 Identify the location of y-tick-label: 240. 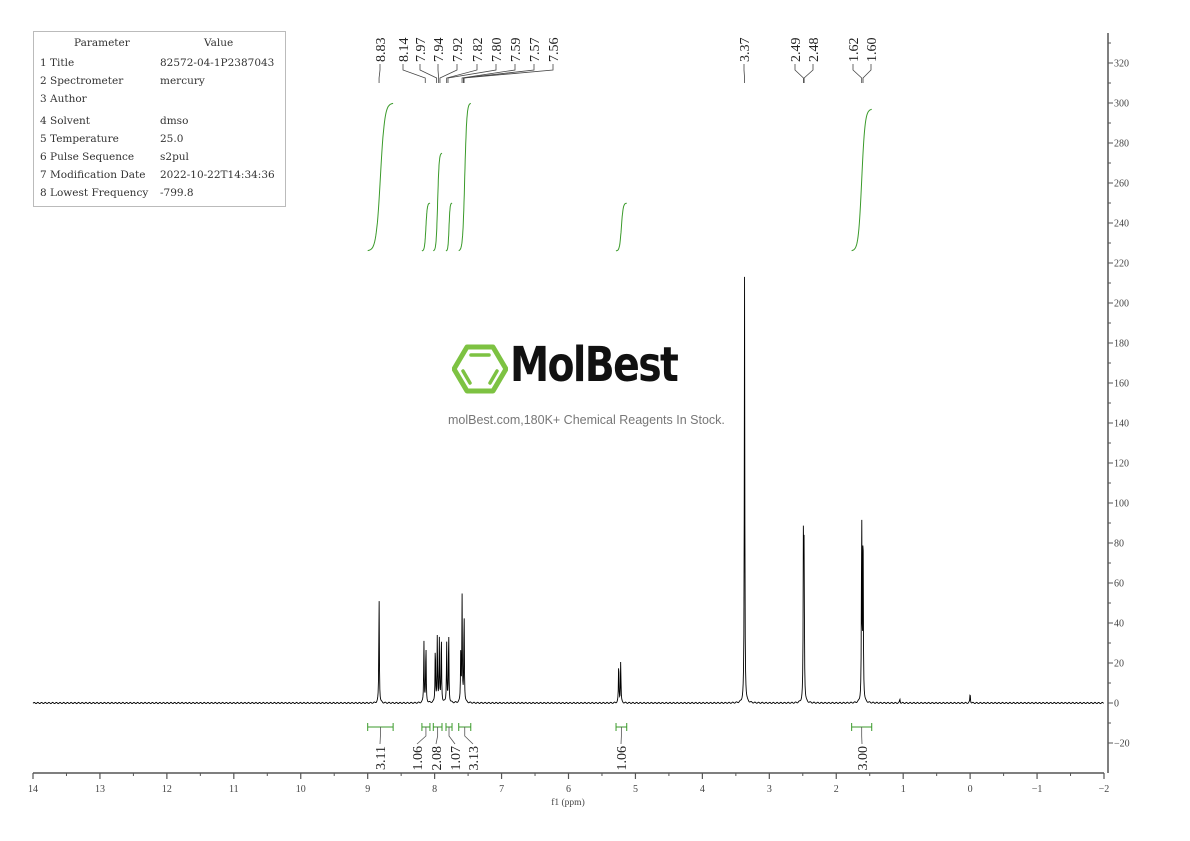
(1121, 224).